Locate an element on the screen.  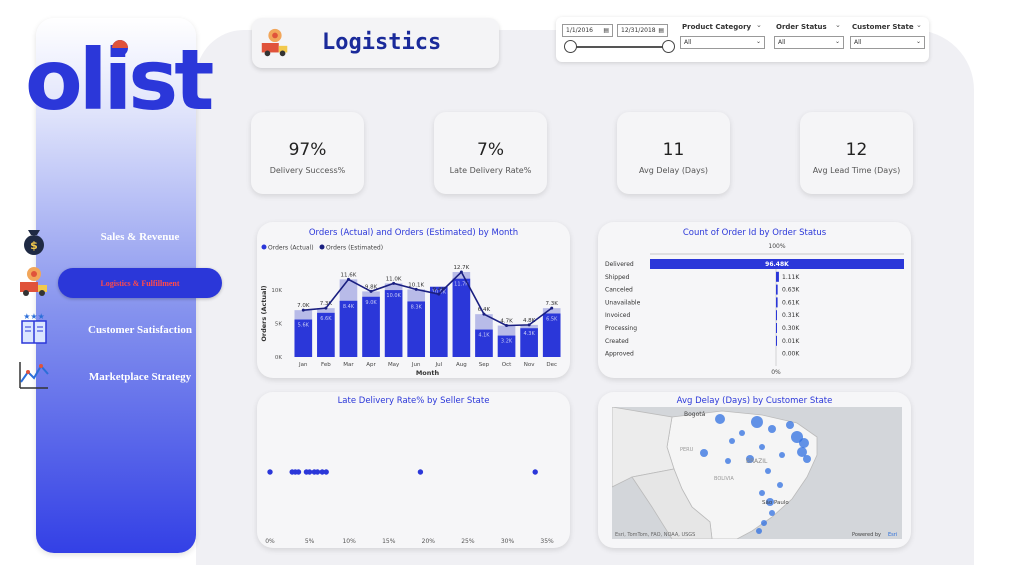
kpi-late-delivery-rate: 7% Late Delivery Rate% is located at coordinates (490, 153).